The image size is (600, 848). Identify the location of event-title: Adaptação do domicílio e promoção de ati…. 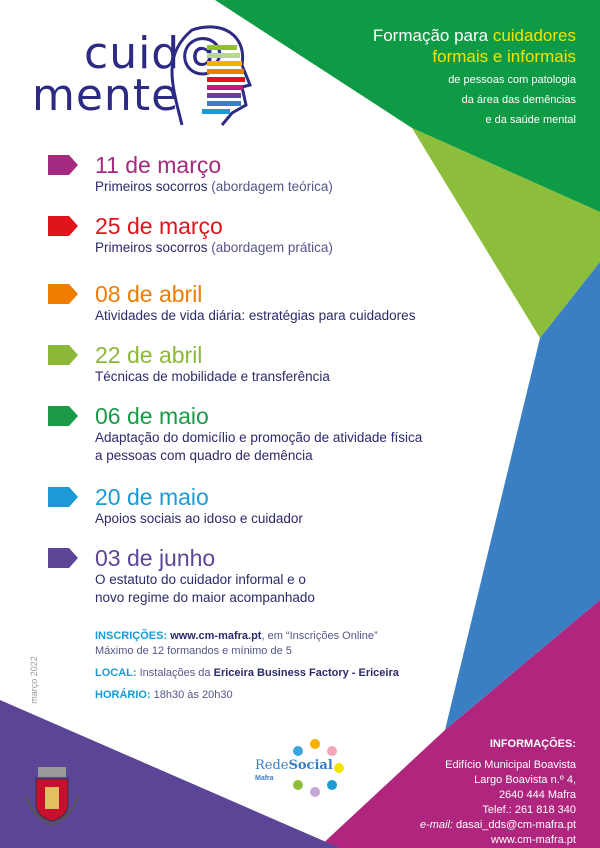
(259, 446).